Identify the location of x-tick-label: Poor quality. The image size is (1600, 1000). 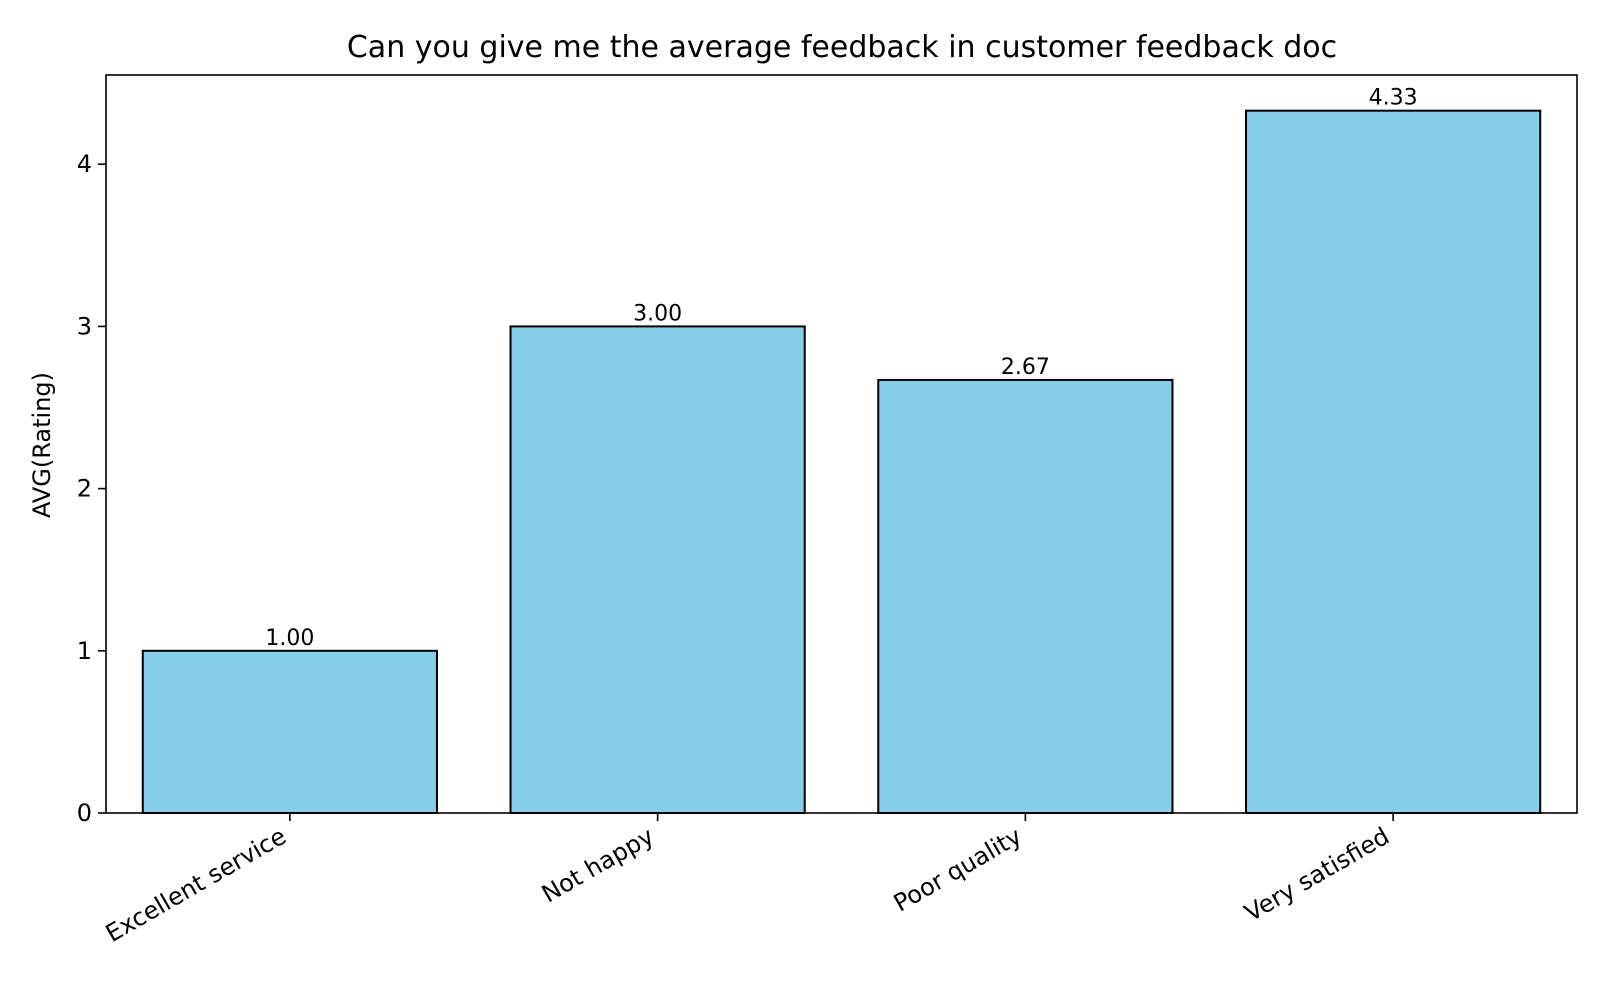
(957, 870).